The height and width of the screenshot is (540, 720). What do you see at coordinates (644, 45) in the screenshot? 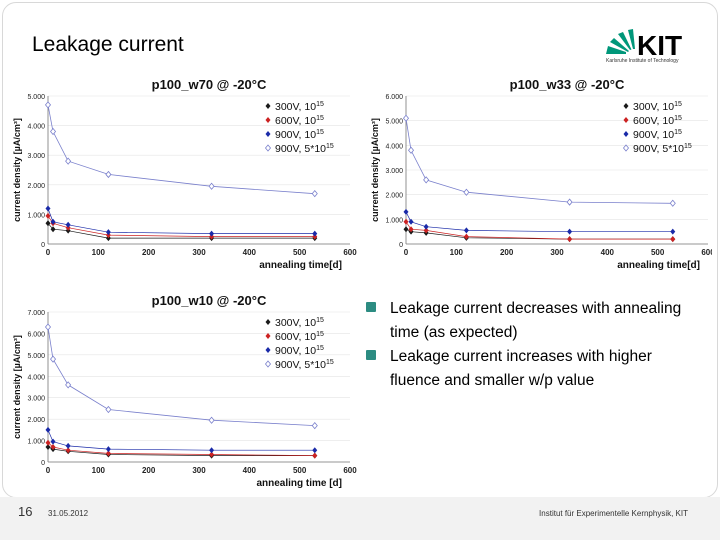
I see `kit-logo: KIT` at bounding box center [644, 45].